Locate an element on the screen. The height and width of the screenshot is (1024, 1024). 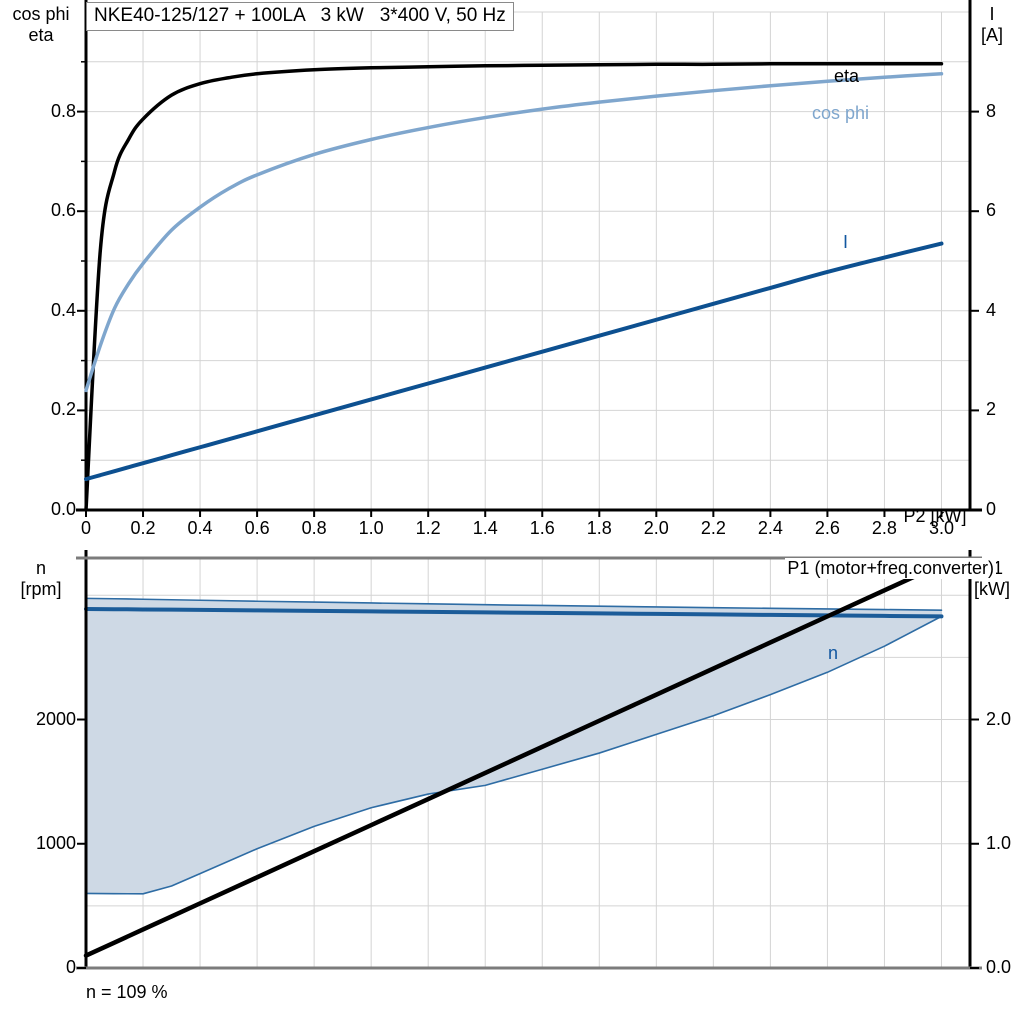
x-tick-label: 2.6 is located at coordinates (827, 528).